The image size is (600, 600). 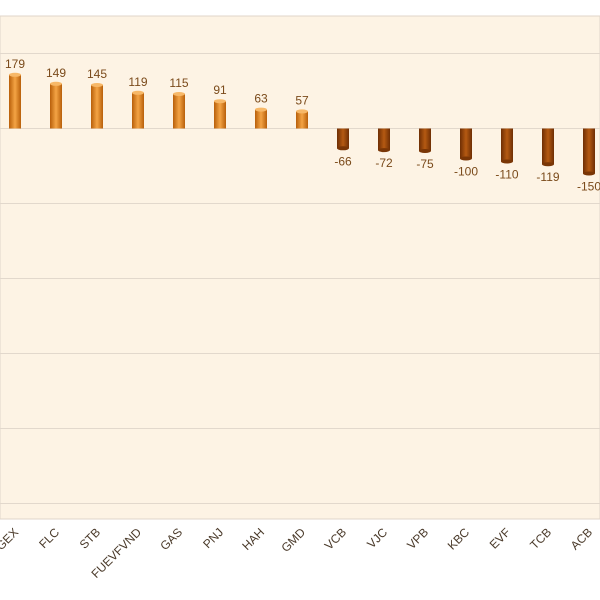 What do you see at coordinates (138, 92) in the screenshot?
I see `bar-cap-fuevfvnd` at bounding box center [138, 92].